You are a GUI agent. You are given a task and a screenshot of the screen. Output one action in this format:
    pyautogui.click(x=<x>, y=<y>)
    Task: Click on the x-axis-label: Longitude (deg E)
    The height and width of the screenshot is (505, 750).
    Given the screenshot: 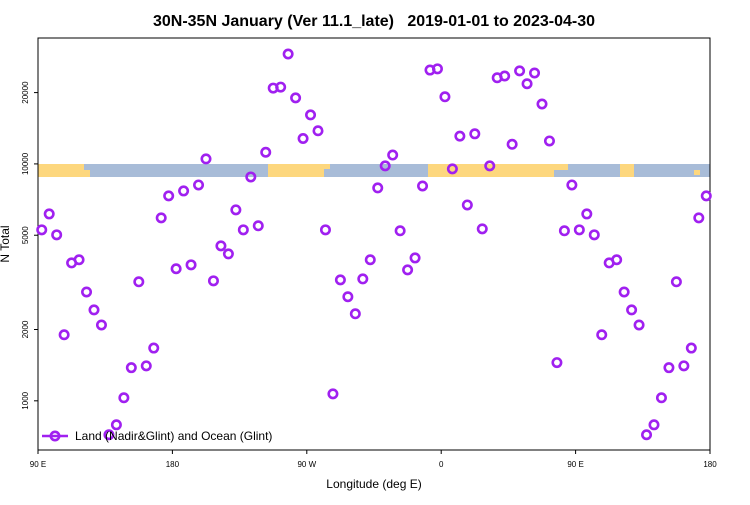 What is the action you would take?
    pyautogui.click(x=373, y=484)
    